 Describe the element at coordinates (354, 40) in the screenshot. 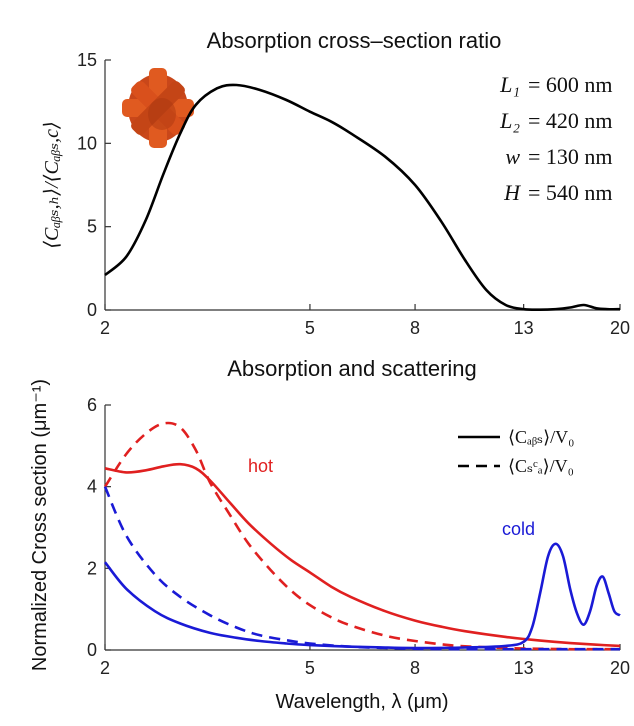

I see `top-chart-title: Absorption cross–section ratio` at that location.